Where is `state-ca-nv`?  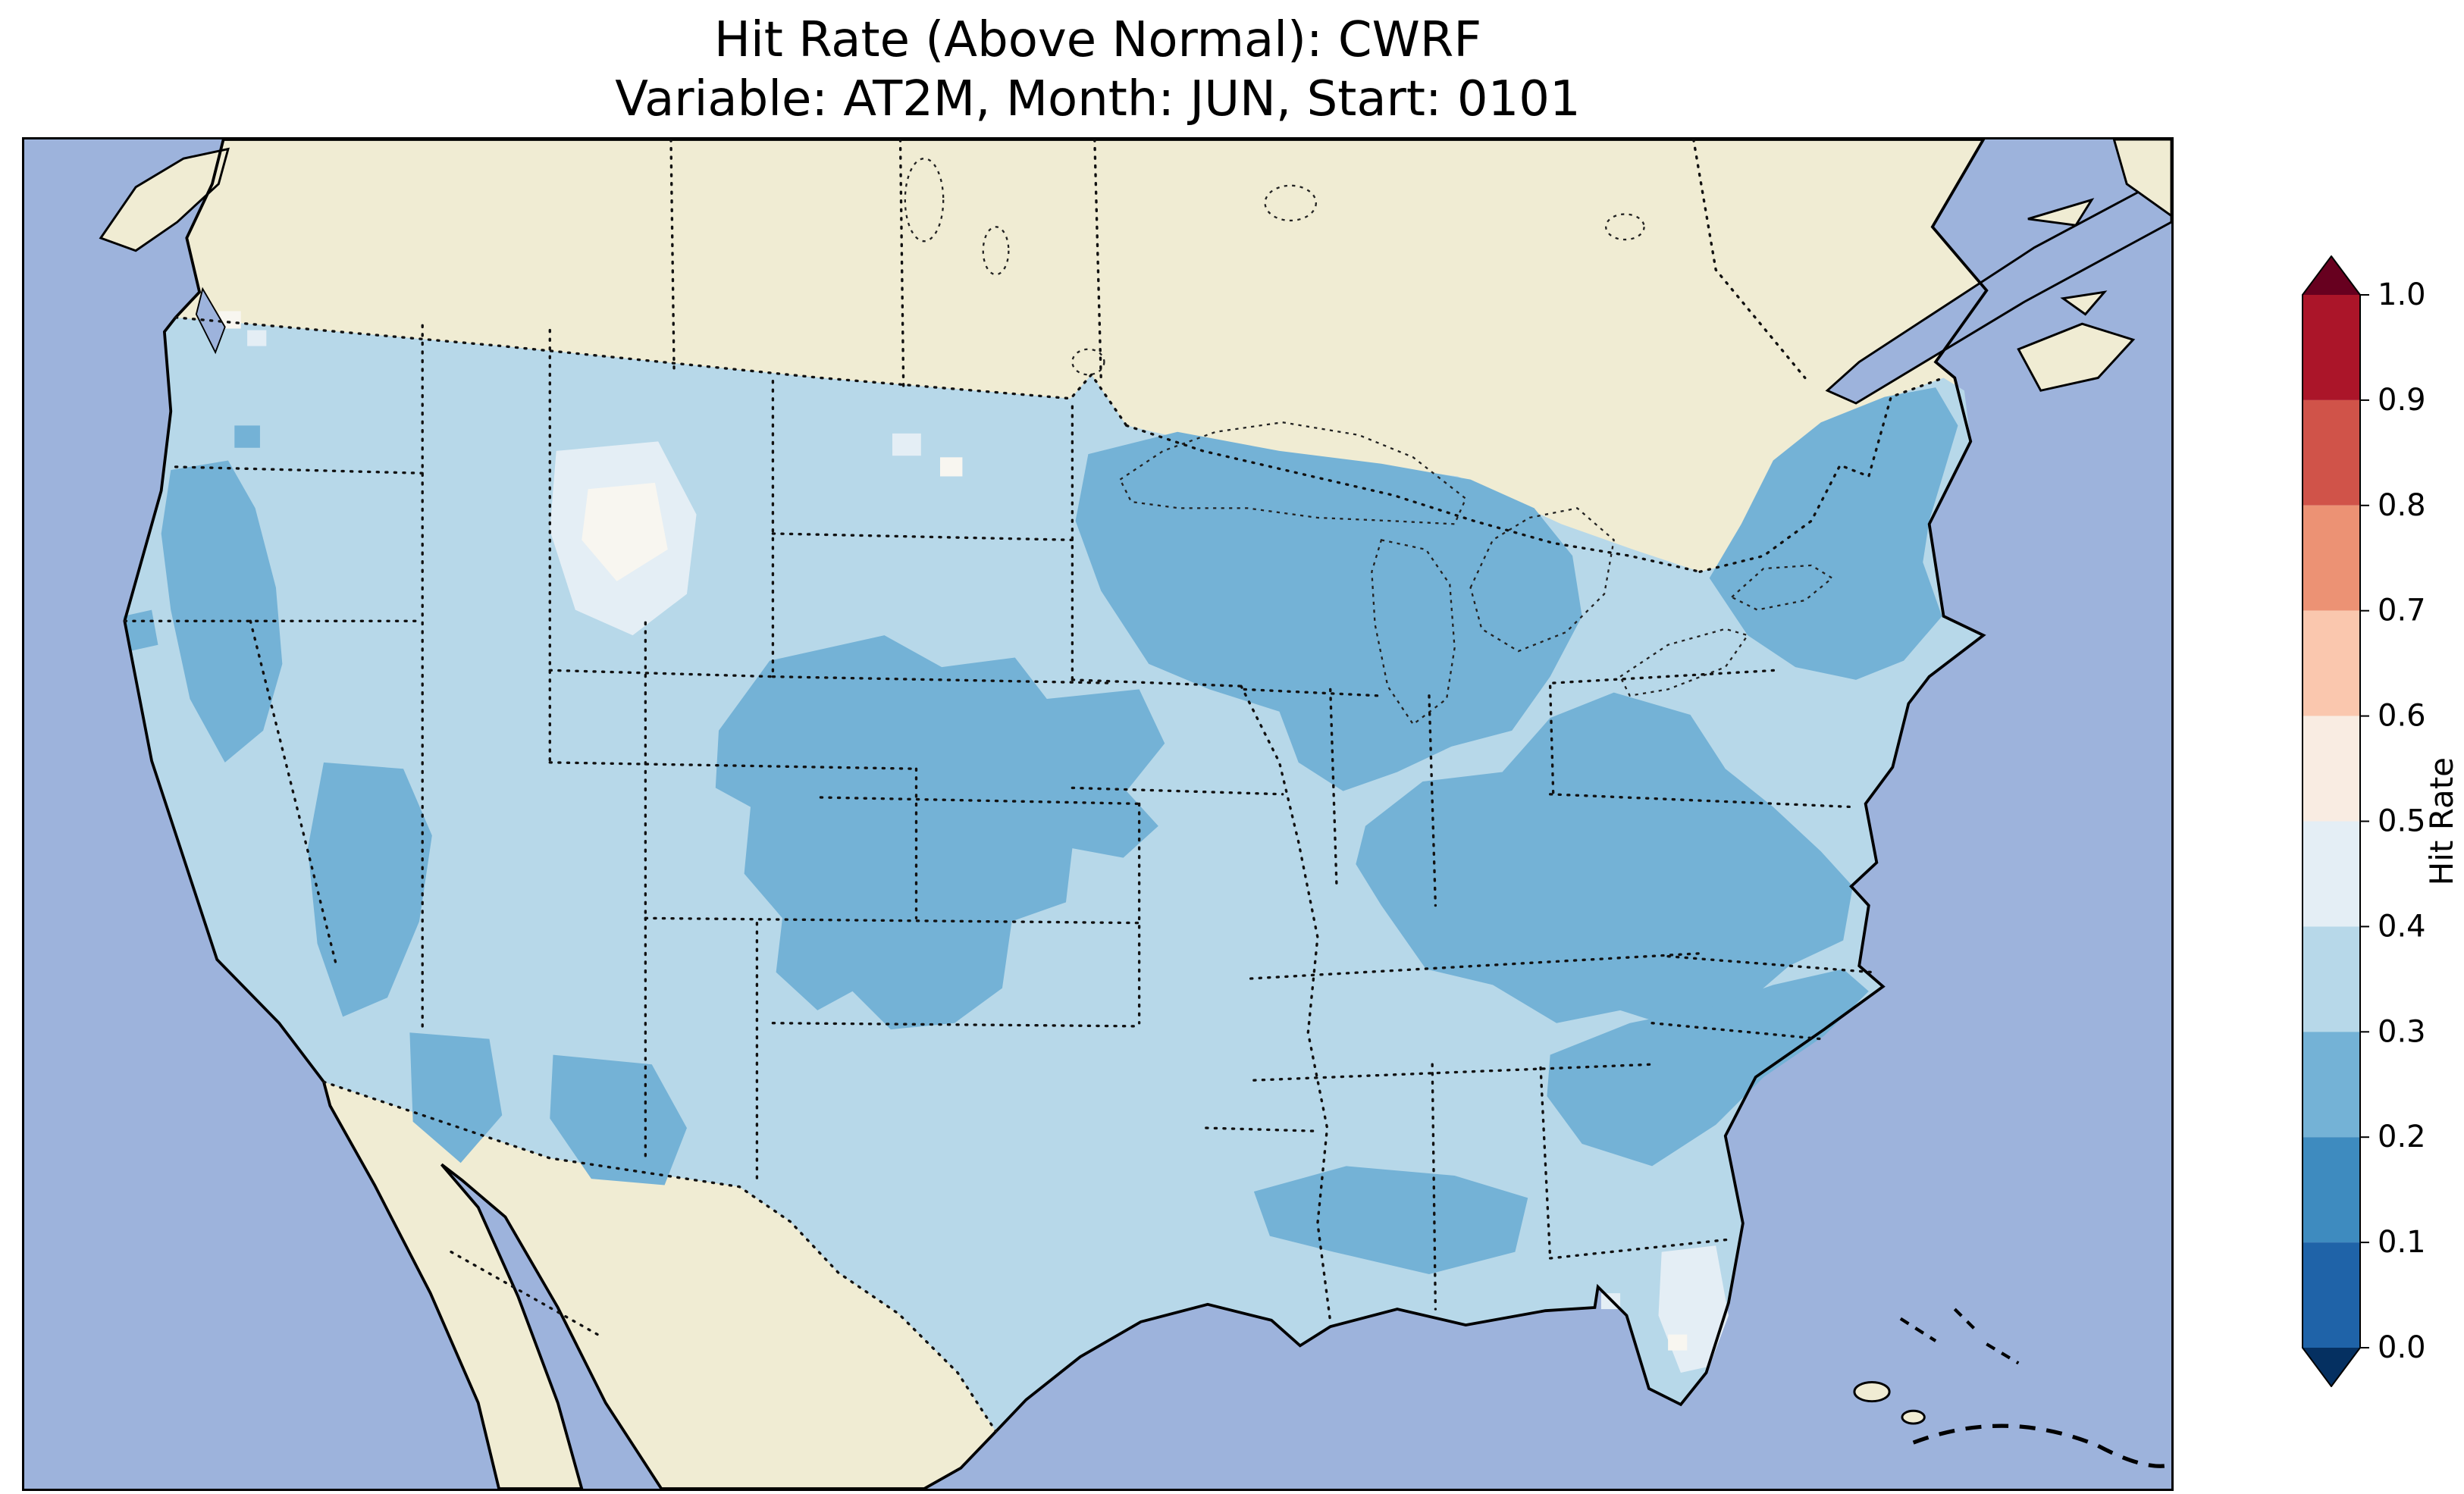
state-ca-nv is located at coordinates (294, 793).